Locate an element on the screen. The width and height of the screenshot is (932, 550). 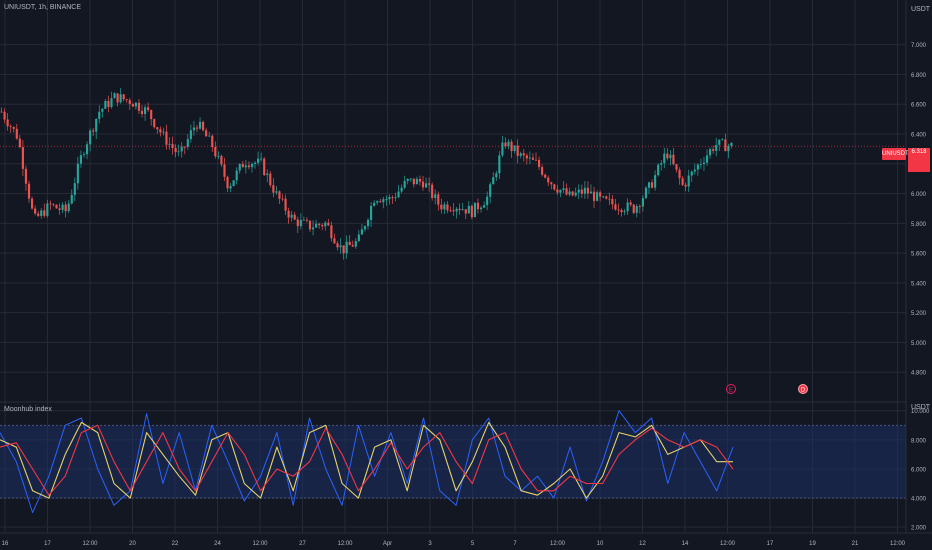
event-flag-e: E is located at coordinates (731, 389).